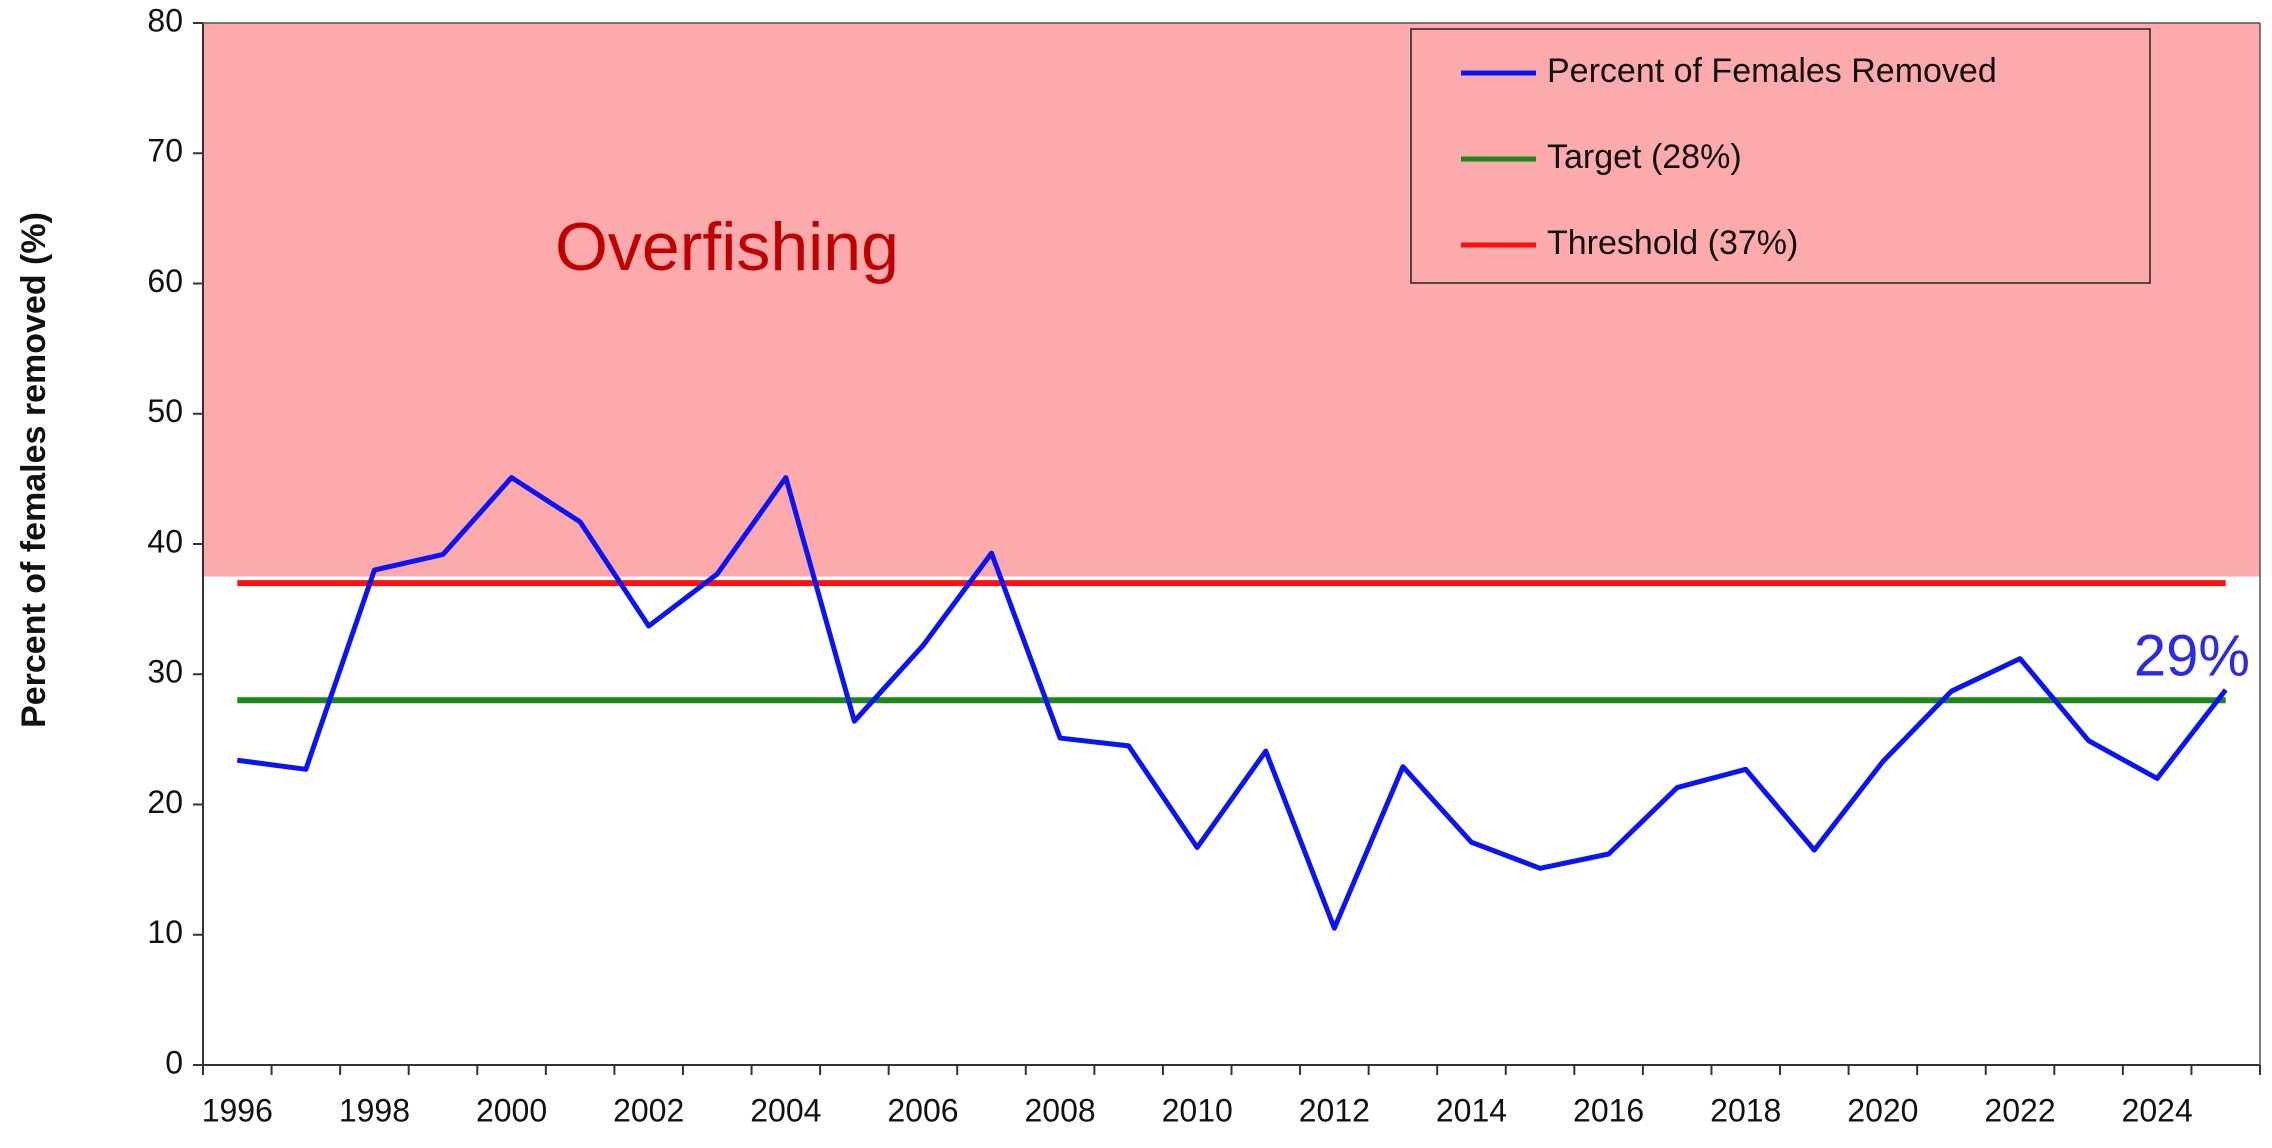 The height and width of the screenshot is (1148, 2272). Describe the element at coordinates (1780, 156) in the screenshot. I see `legend-box` at that location.